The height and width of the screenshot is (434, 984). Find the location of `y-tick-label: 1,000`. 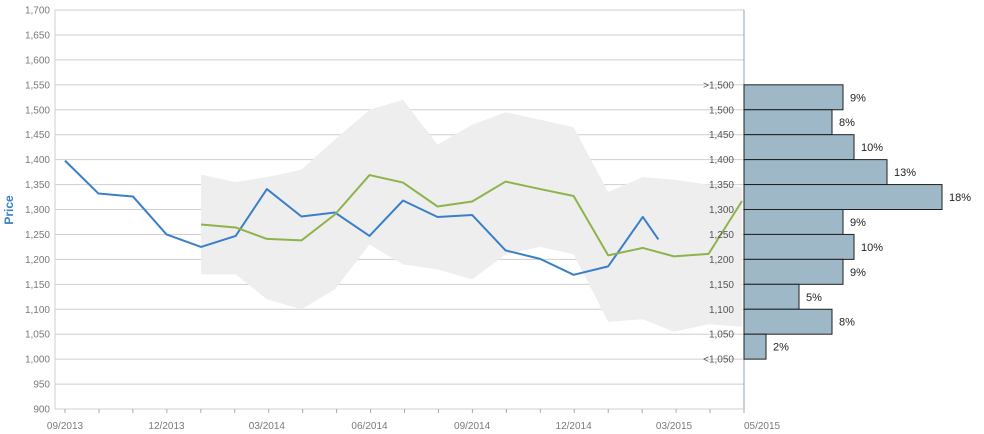

y-tick-label: 1,000 is located at coordinates (37, 360).